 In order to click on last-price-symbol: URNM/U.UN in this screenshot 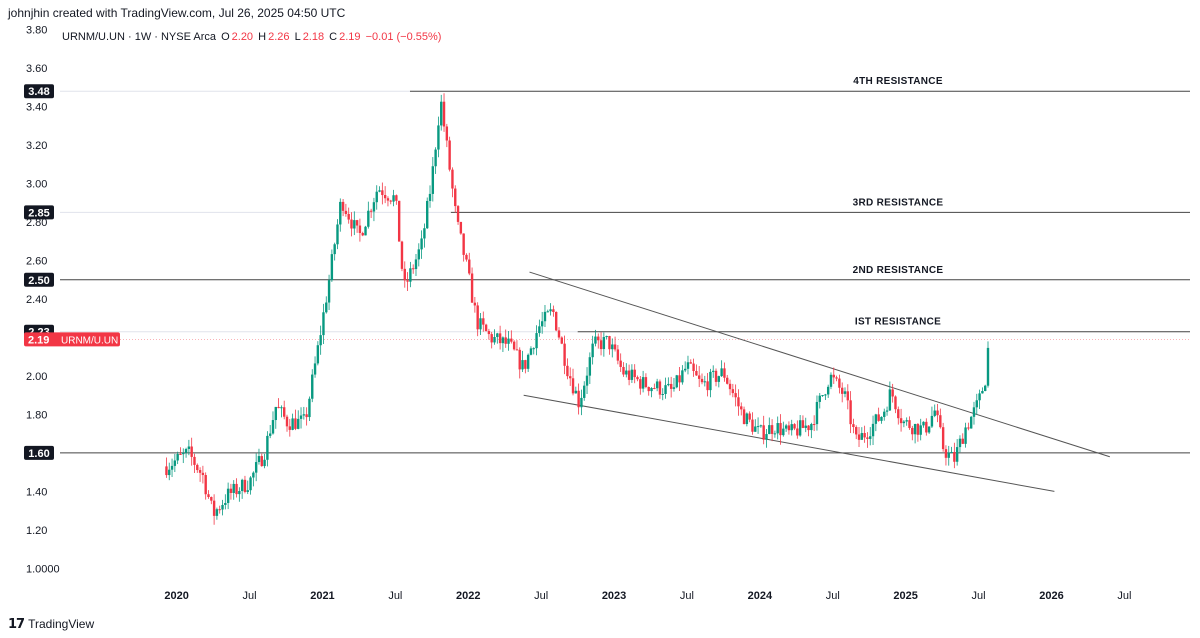, I will do `click(89, 340)`.